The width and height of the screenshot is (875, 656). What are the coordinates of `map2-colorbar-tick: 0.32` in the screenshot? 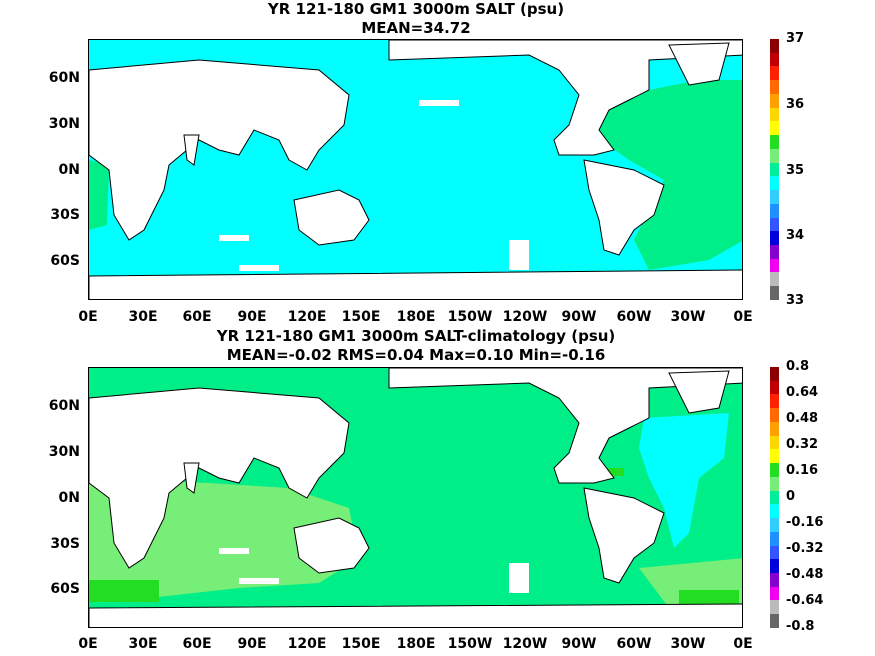 It's located at (802, 444).